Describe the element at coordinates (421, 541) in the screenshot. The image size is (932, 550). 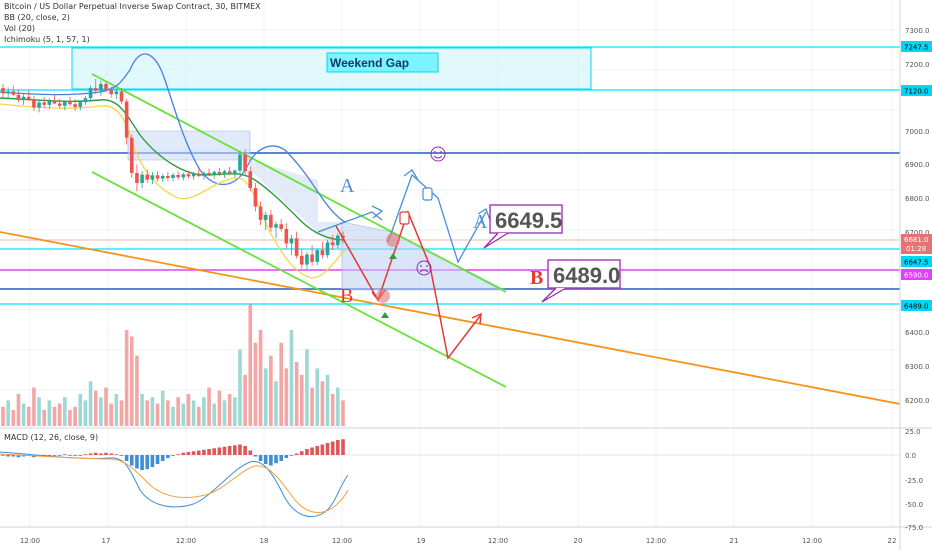
I see `time-tick-5: 19` at that location.